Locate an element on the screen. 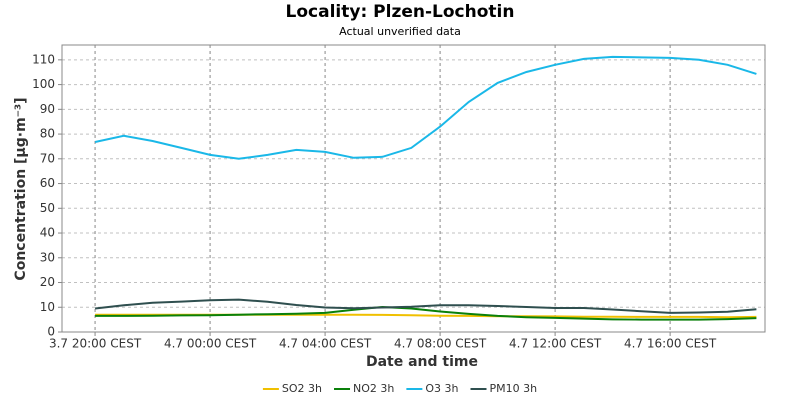 This screenshot has width=800, height=400. y-tick-label: 50 is located at coordinates (47, 208).